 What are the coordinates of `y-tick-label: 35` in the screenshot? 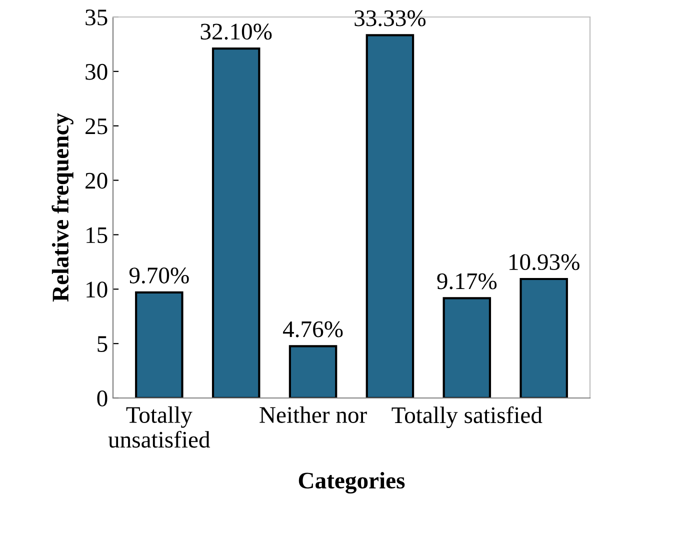 It's located at (97, 18).